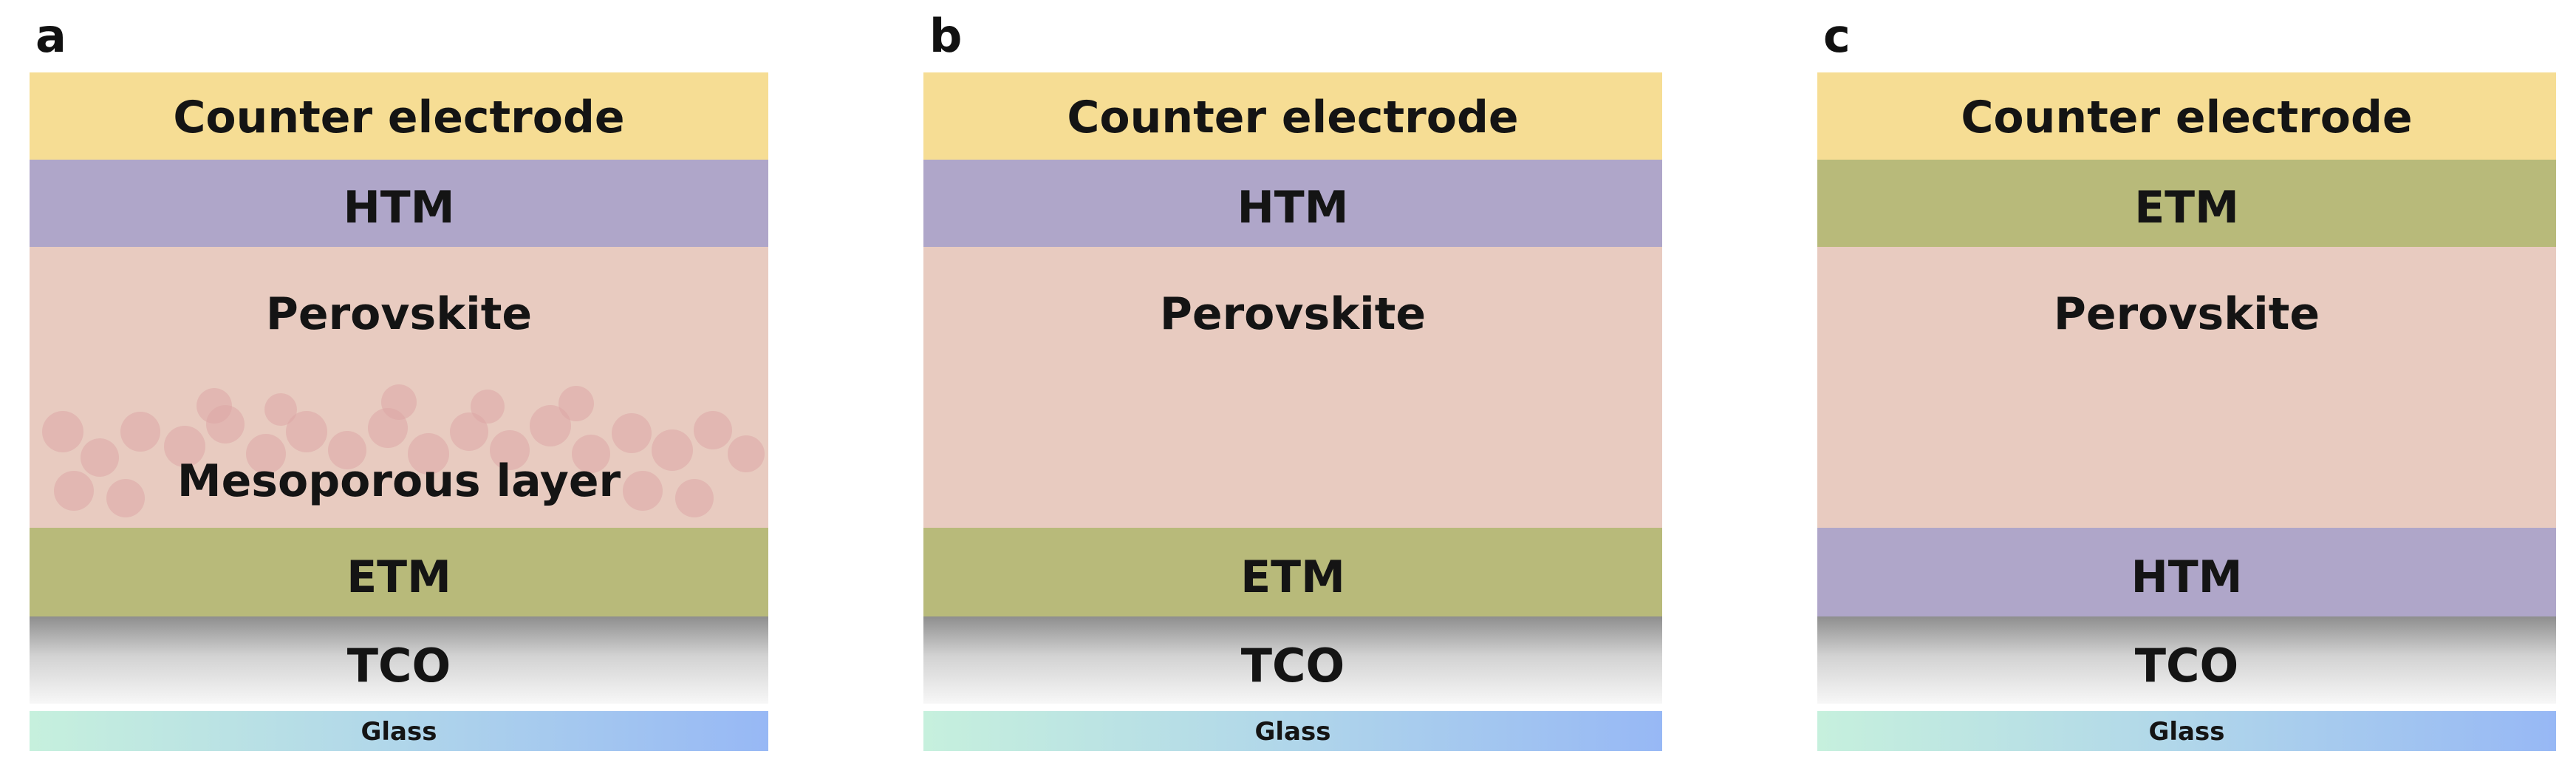  What do you see at coordinates (50, 36) in the screenshot?
I see `panel-label-a: a` at bounding box center [50, 36].